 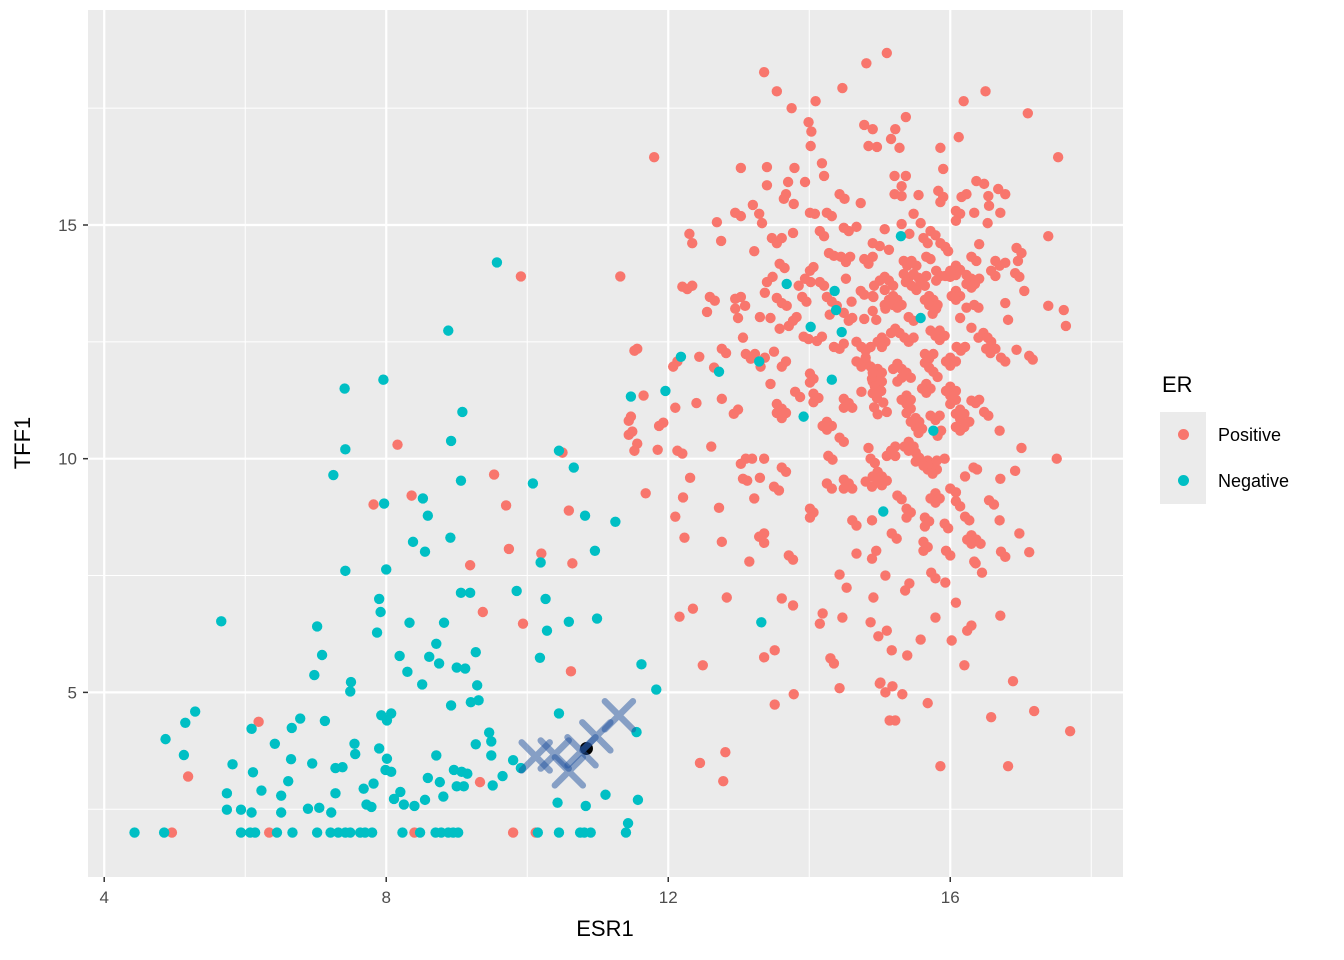 I want to click on legend-label-positive: Positive, so click(x=1250, y=434).